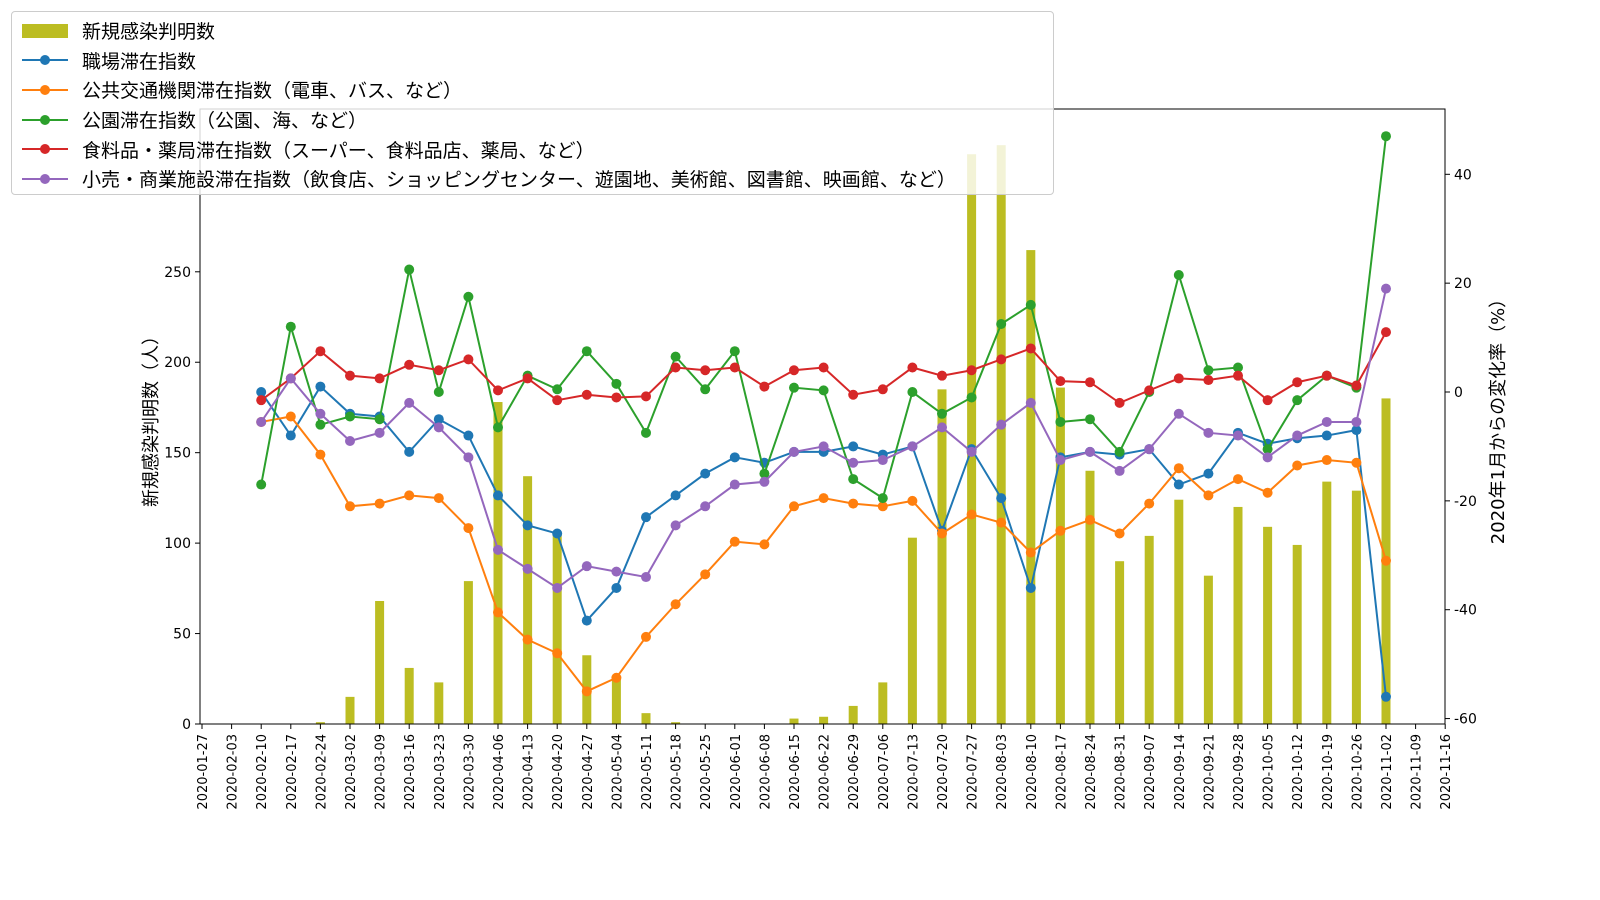 The image size is (1600, 900). Describe the element at coordinates (1387, 772) in the screenshot. I see `x-tick-label: 2020-11-02` at that location.